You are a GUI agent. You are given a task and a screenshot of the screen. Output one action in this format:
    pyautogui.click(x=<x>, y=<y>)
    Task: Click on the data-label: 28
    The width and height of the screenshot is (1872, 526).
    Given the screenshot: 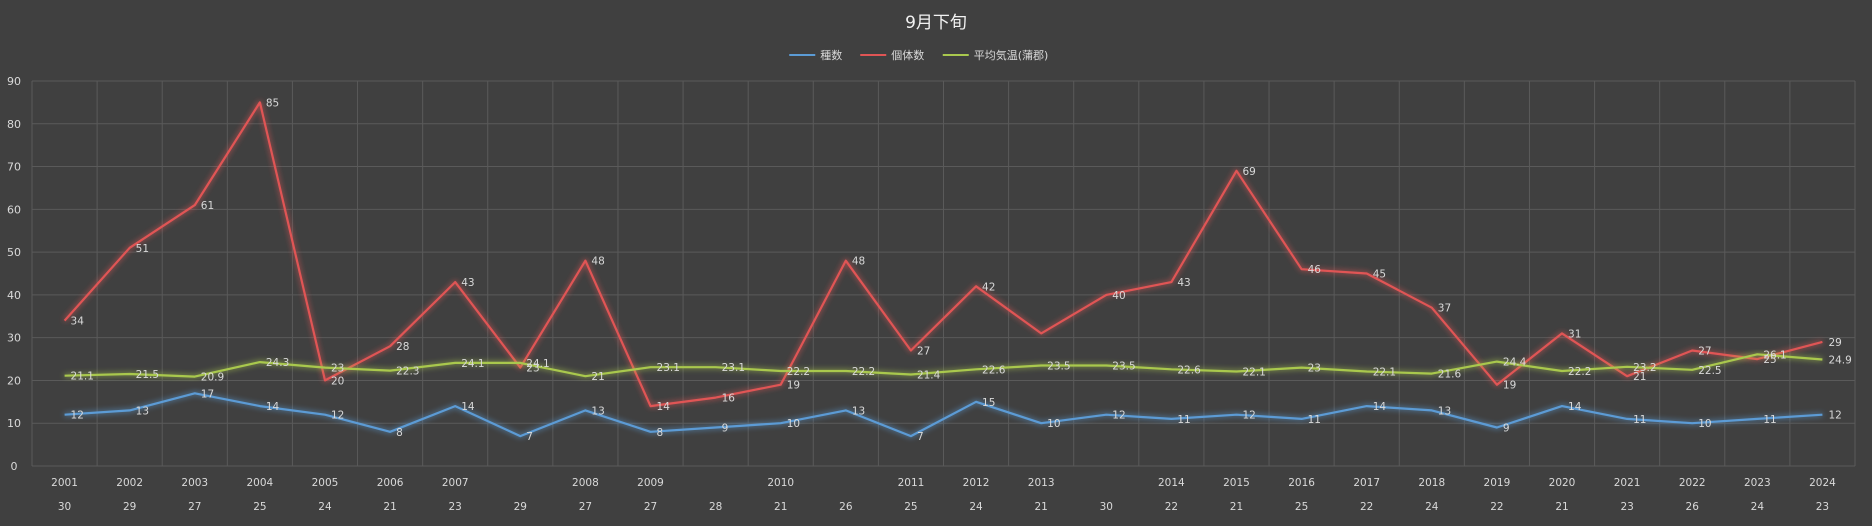 What is the action you would take?
    pyautogui.click(x=402, y=347)
    